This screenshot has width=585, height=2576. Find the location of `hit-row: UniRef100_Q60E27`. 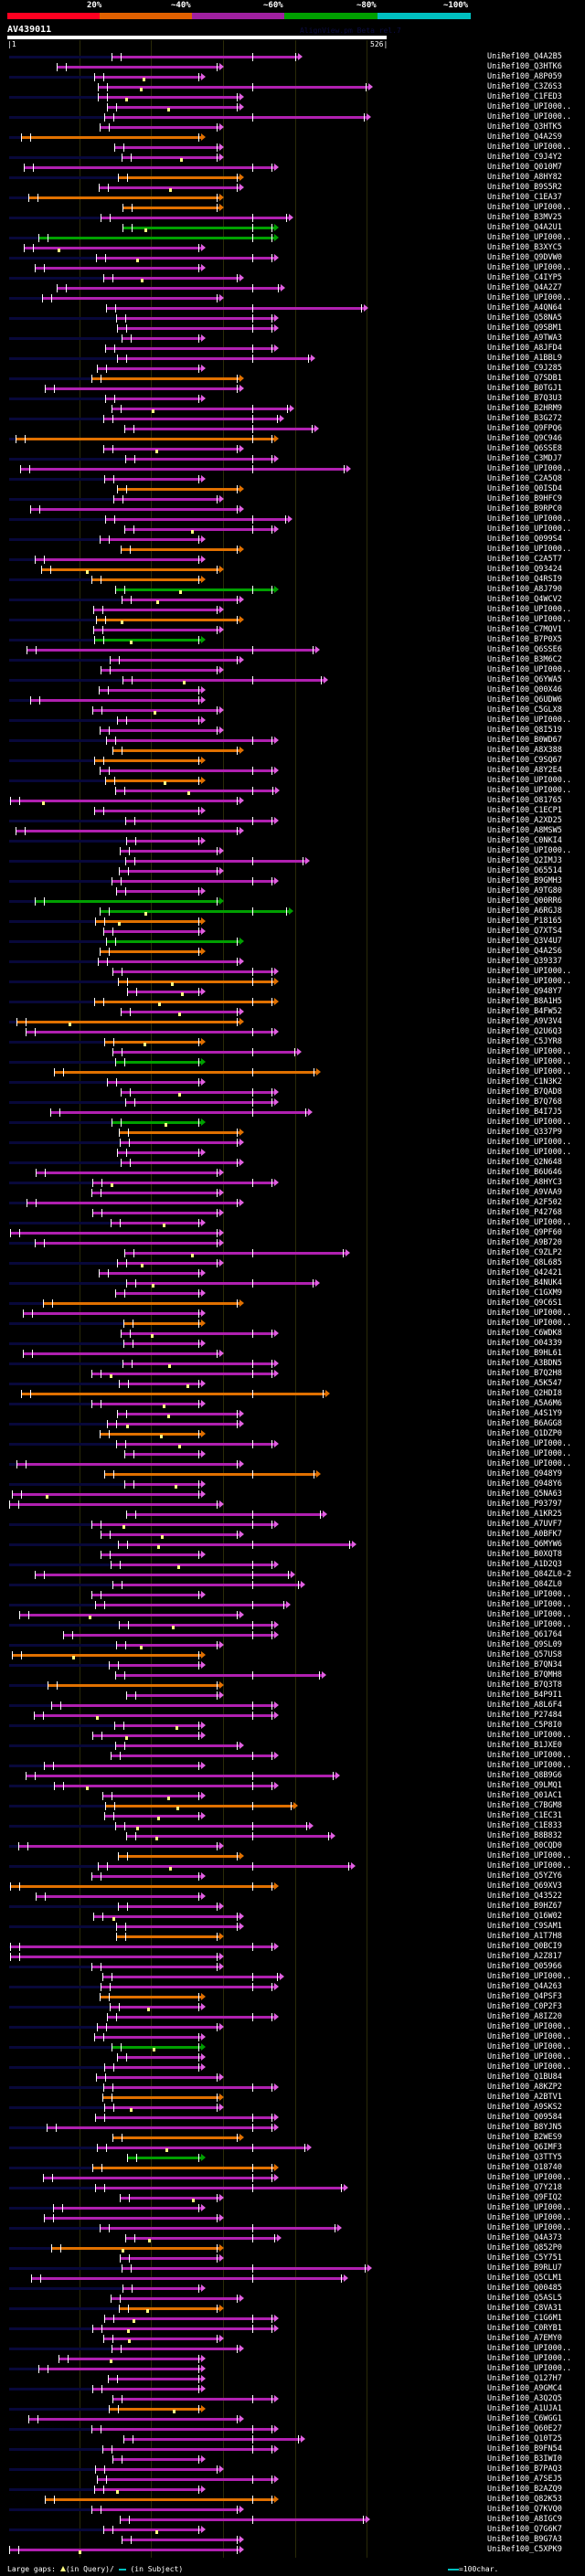

hit-row: UniRef100_Q60E27 is located at coordinates (293, 2429).